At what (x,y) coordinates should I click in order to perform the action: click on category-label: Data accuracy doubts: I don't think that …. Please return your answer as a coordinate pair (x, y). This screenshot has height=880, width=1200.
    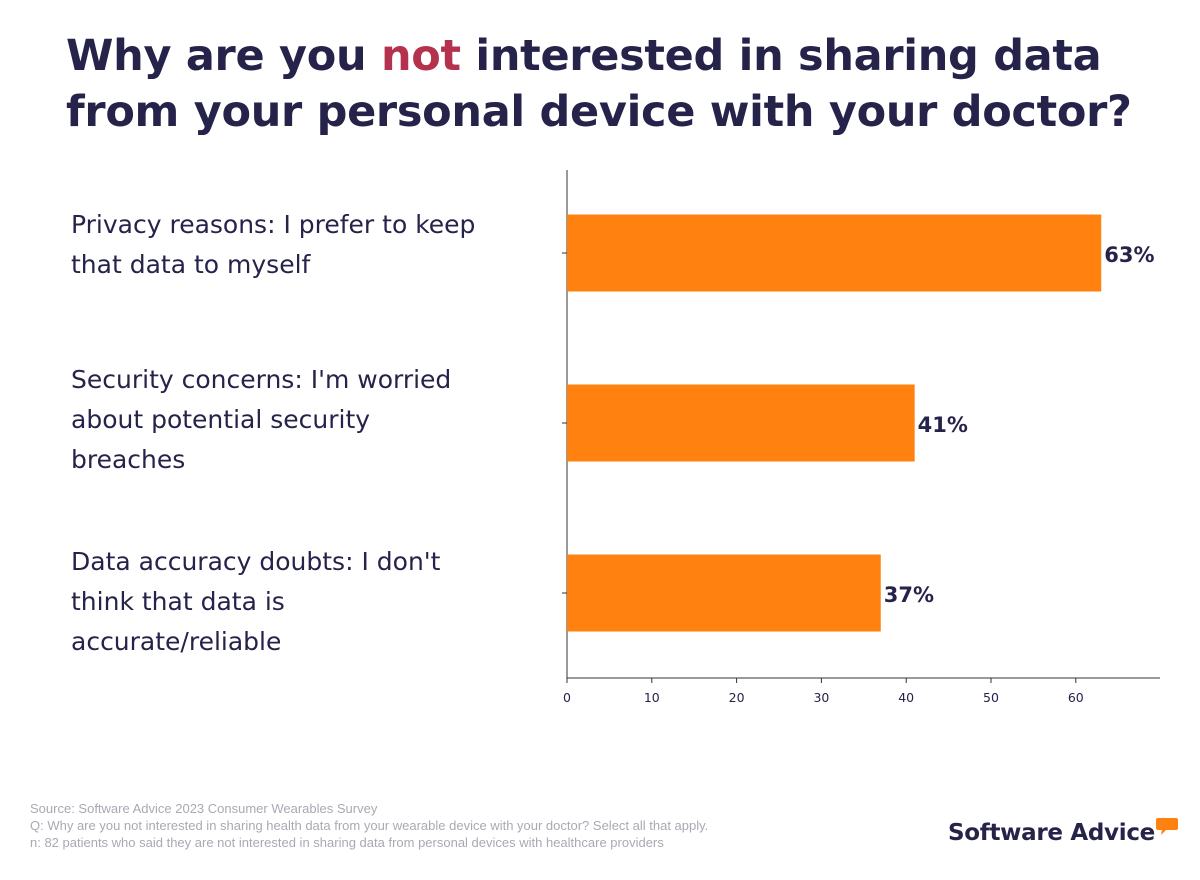
    Looking at the image, I should click on (296, 602).